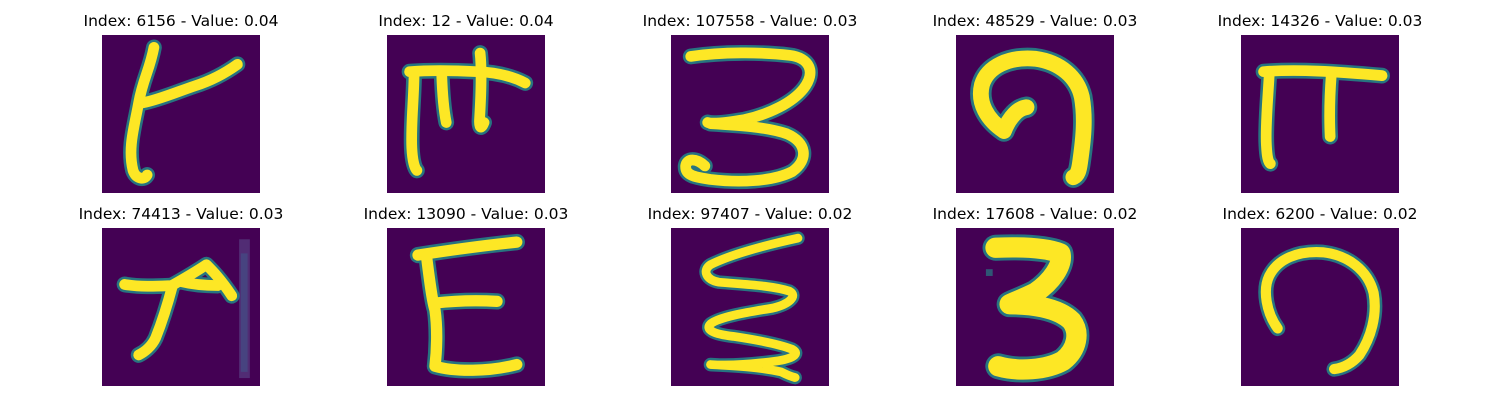  I want to click on panel-title: Index: 48529 - Value: 0.03, so click(1035, 21).